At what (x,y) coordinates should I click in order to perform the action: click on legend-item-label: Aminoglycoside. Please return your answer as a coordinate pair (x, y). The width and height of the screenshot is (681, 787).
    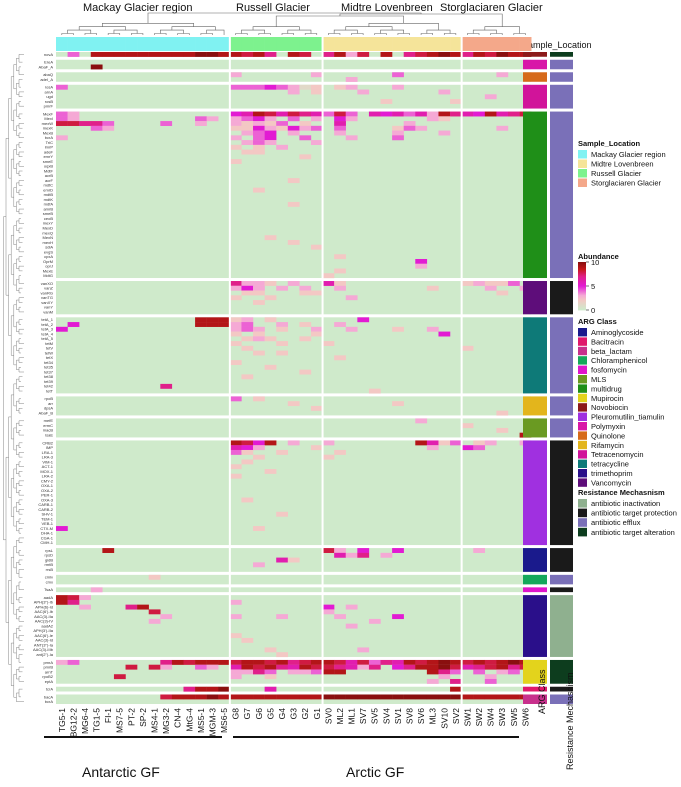
    Looking at the image, I should click on (617, 332).